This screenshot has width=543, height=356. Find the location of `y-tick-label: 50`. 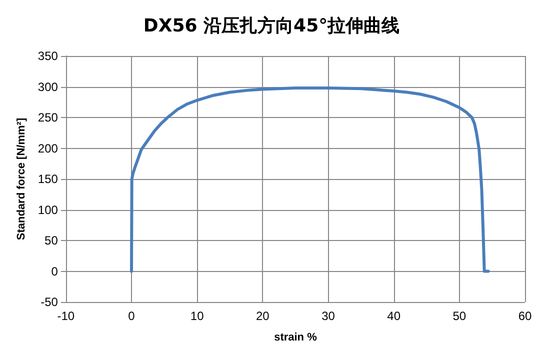

y-tick-label: 50 is located at coordinates (51, 241).